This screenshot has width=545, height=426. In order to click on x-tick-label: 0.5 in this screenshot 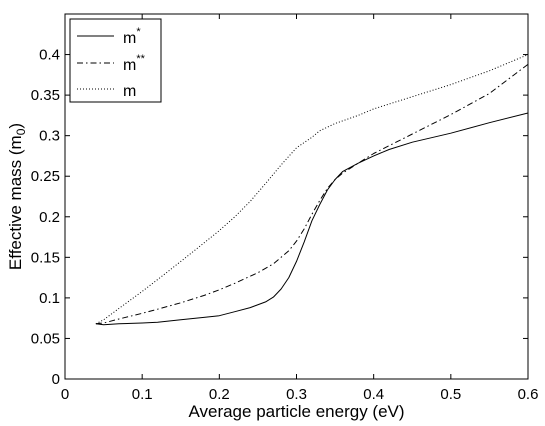, I will do `click(450, 394)`.